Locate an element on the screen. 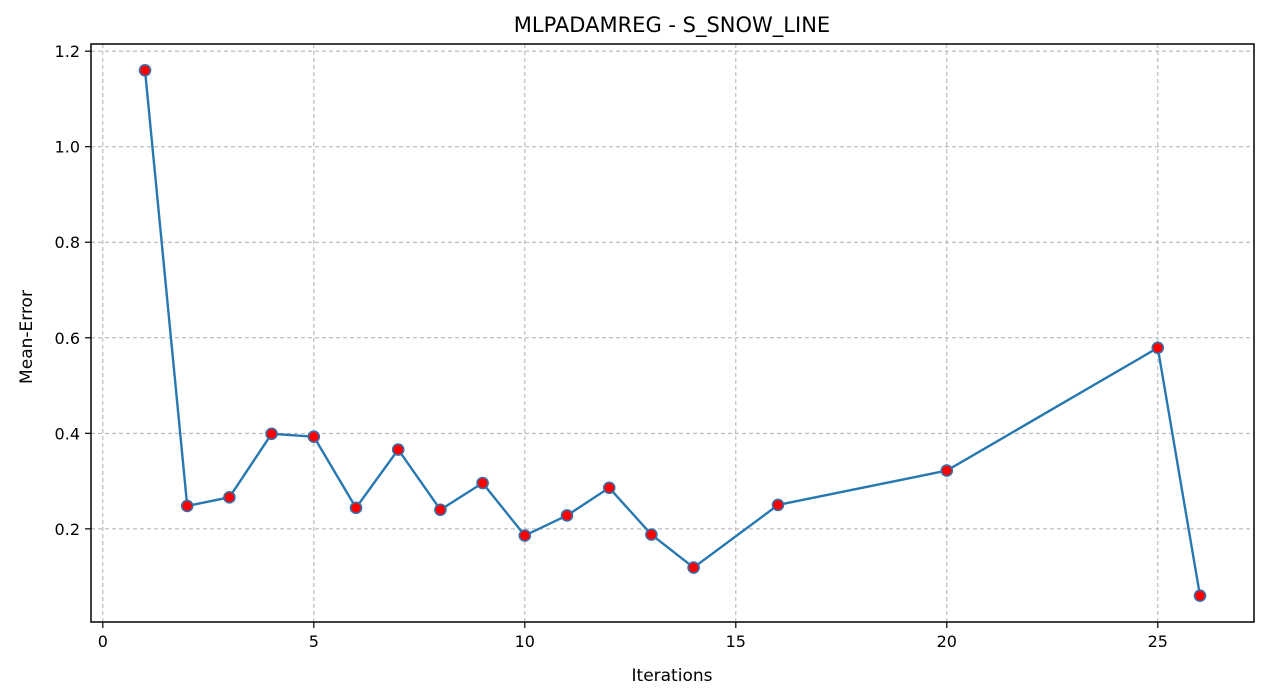 The image size is (1268, 700). x-tick-label: 20 is located at coordinates (947, 641).